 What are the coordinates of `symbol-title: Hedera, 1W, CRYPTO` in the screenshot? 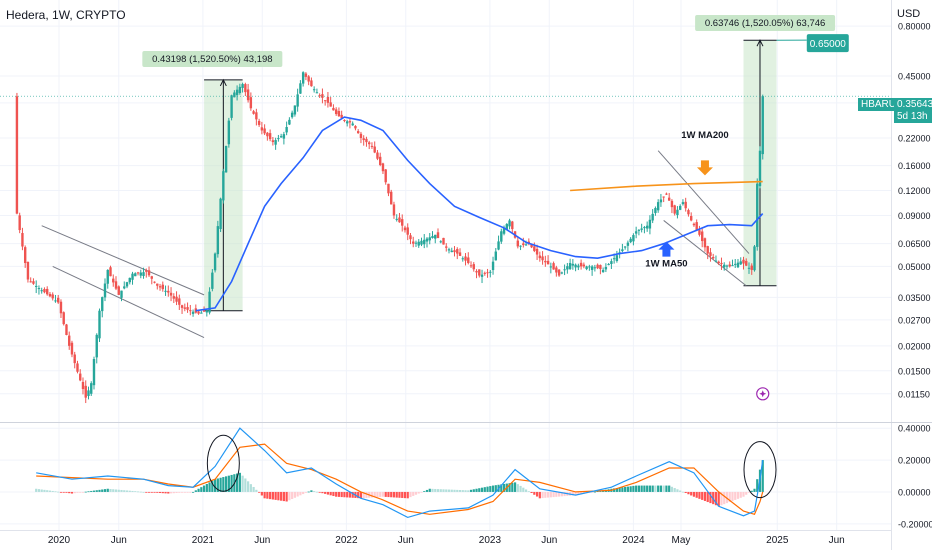 It's located at (66, 15).